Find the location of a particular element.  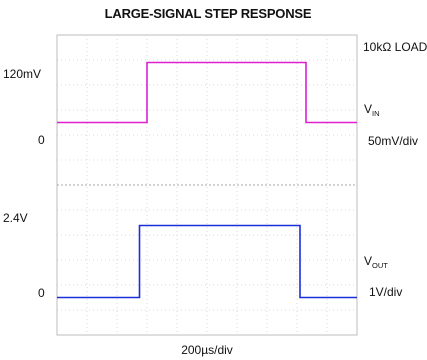

vin-trace-label: VIN is located at coordinates (372, 110).